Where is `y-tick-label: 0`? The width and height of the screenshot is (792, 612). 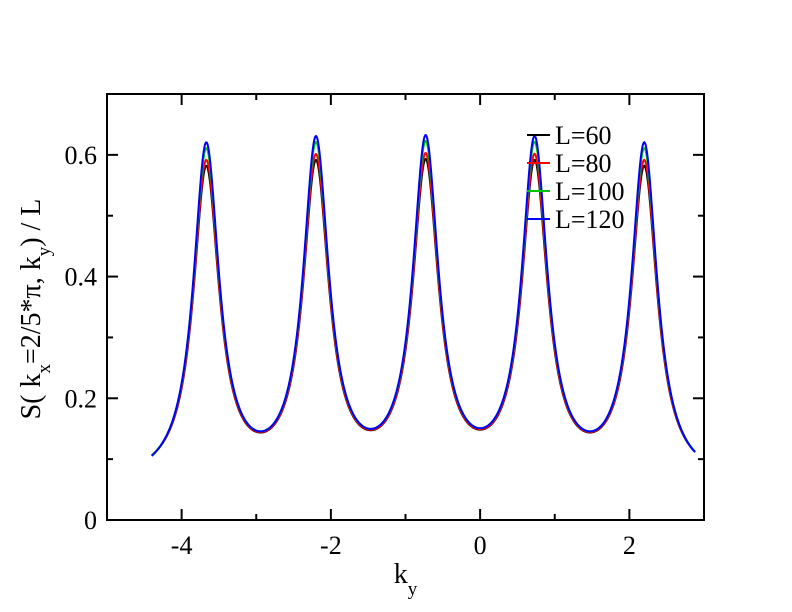
y-tick-label: 0 is located at coordinates (90, 520).